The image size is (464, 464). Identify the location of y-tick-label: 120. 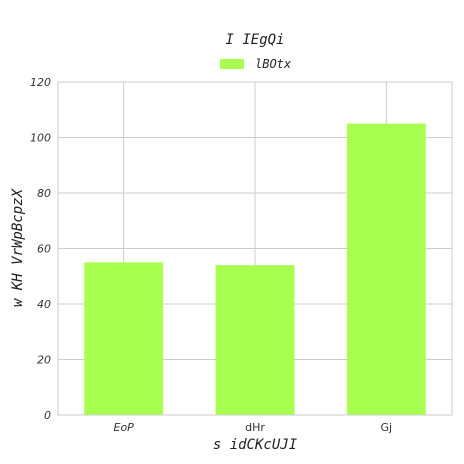
(40, 82).